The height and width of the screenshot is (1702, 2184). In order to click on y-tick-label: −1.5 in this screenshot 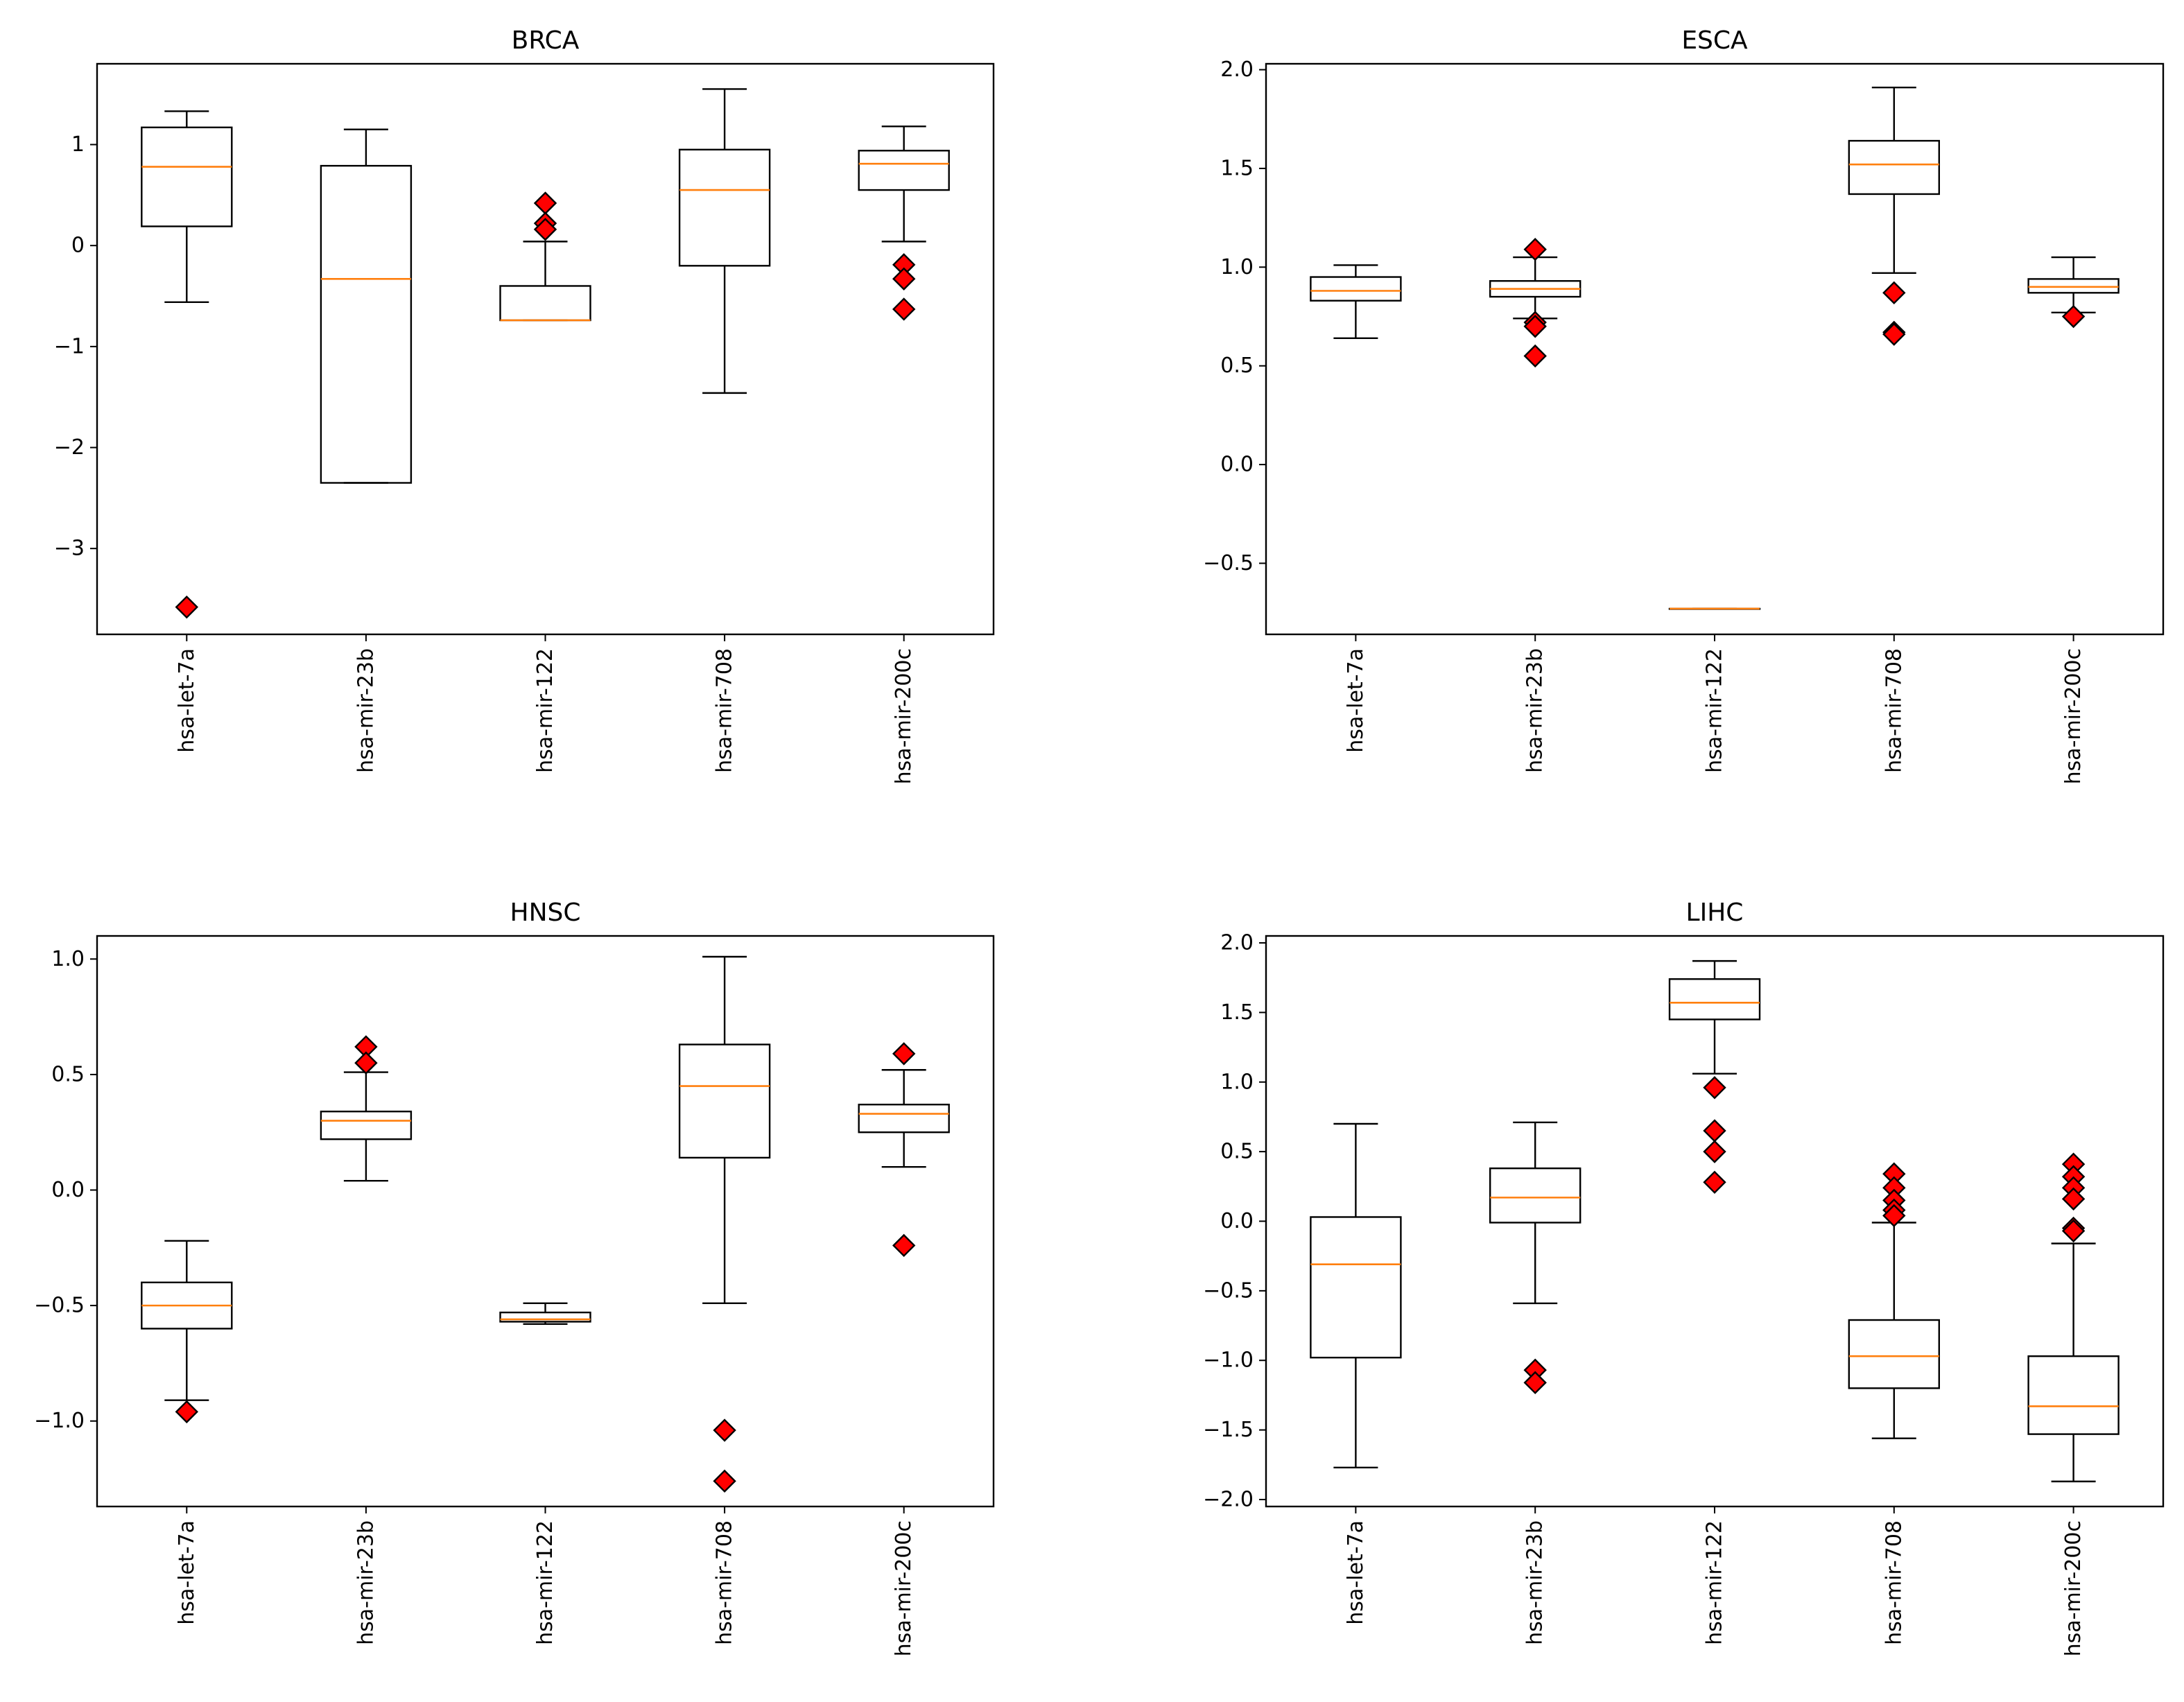, I will do `click(1228, 1430)`.